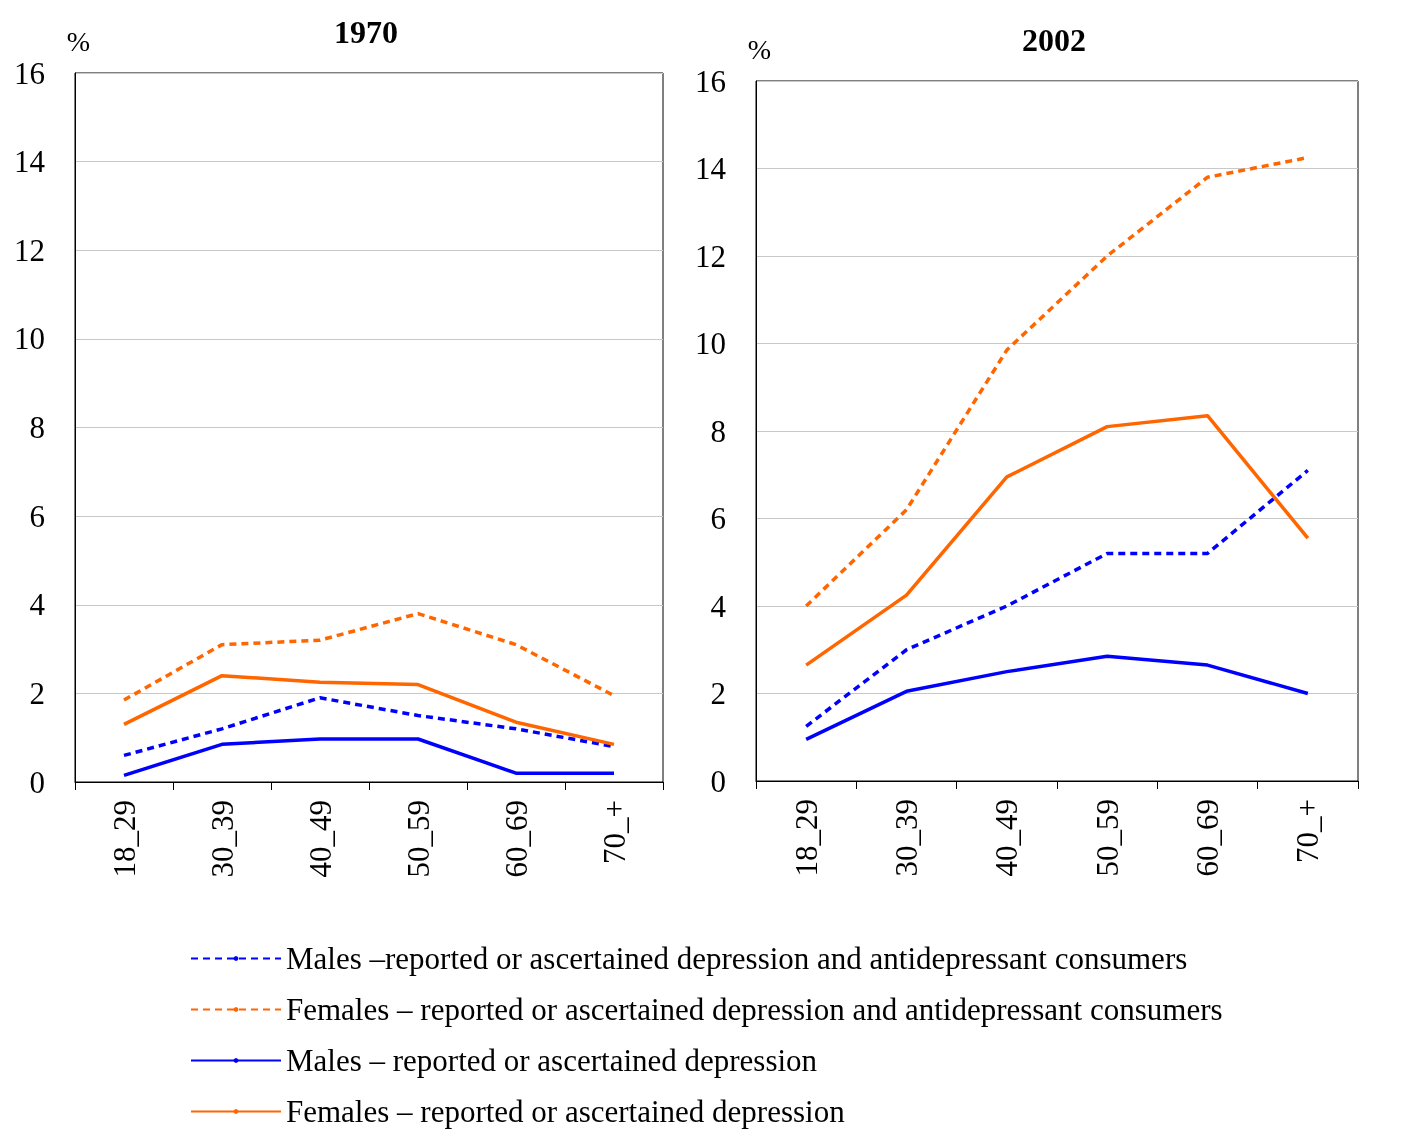 The image size is (1420, 1133). What do you see at coordinates (552, 1060) in the screenshot?
I see `legend-label: Males – reported or ascertained depression` at bounding box center [552, 1060].